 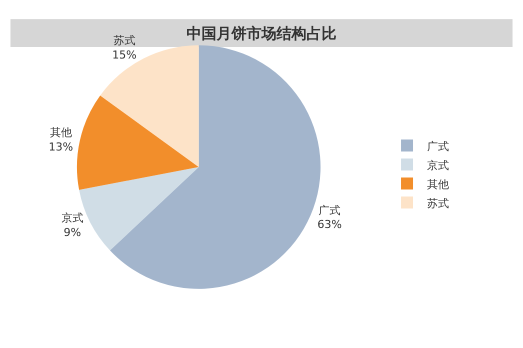 What do you see at coordinates (438, 146) in the screenshot?
I see `legend-label: 广式` at bounding box center [438, 146].